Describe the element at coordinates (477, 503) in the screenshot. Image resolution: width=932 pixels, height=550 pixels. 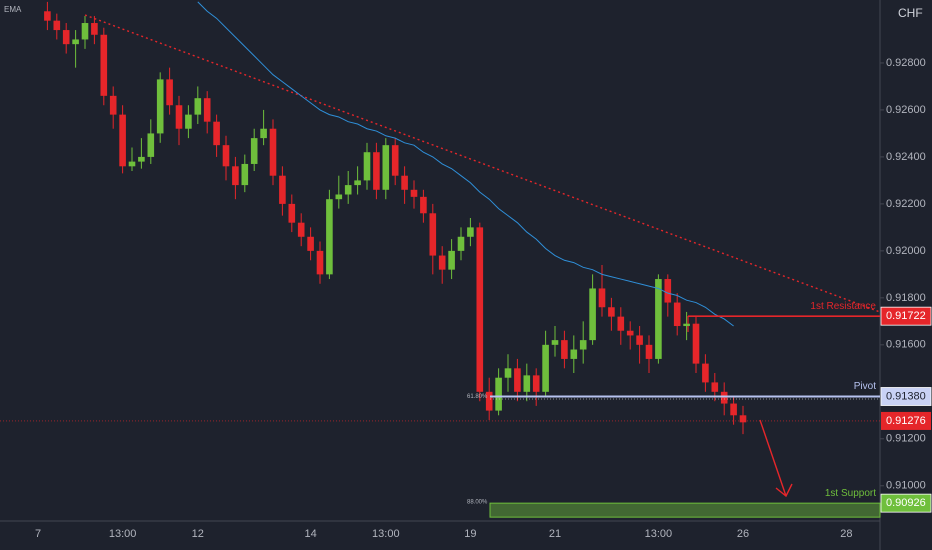
I see `fib-label: 88.00%` at that location.